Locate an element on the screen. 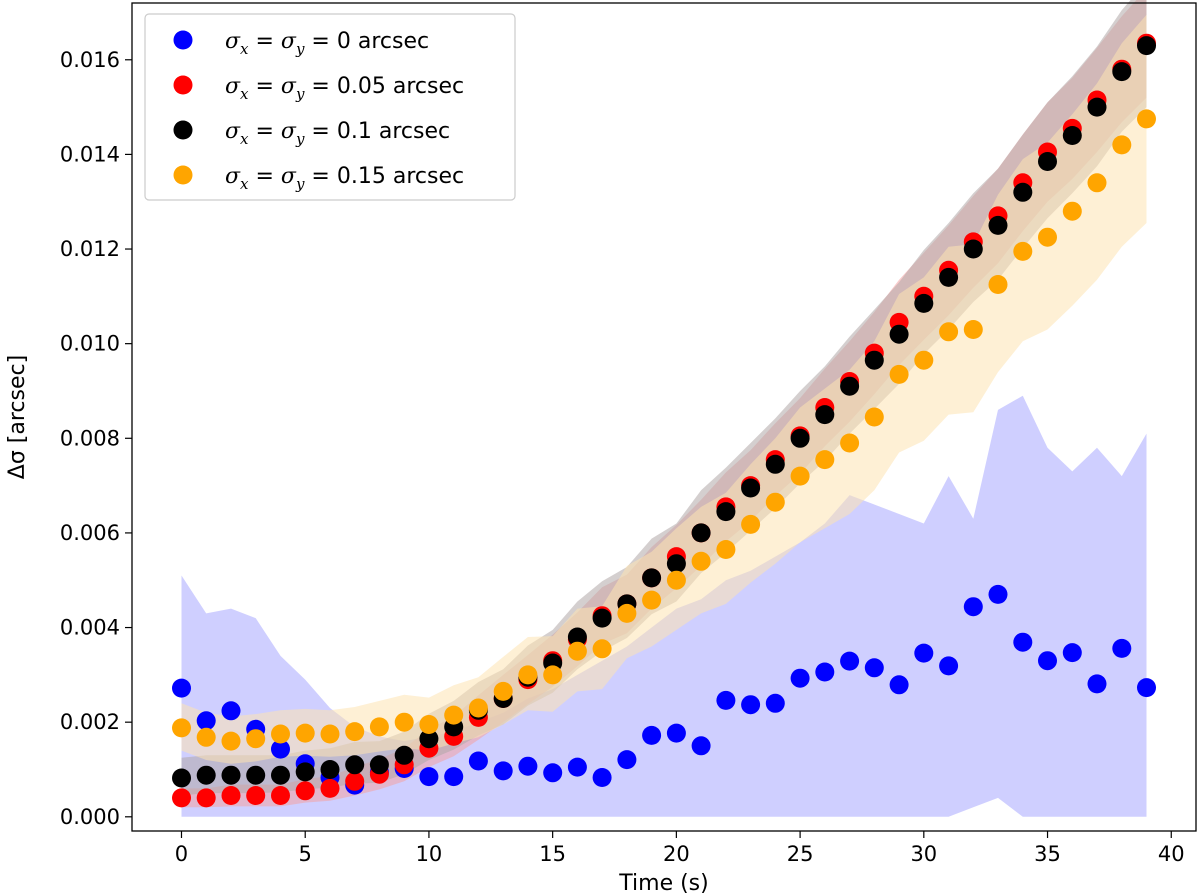 The image size is (1200, 895). x-tick-label: 35 is located at coordinates (1047, 854).